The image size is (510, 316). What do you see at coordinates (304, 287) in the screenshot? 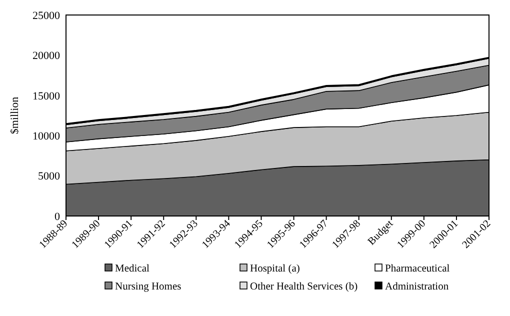
I see `legend-label: Other Health Services (b)` at bounding box center [304, 287].